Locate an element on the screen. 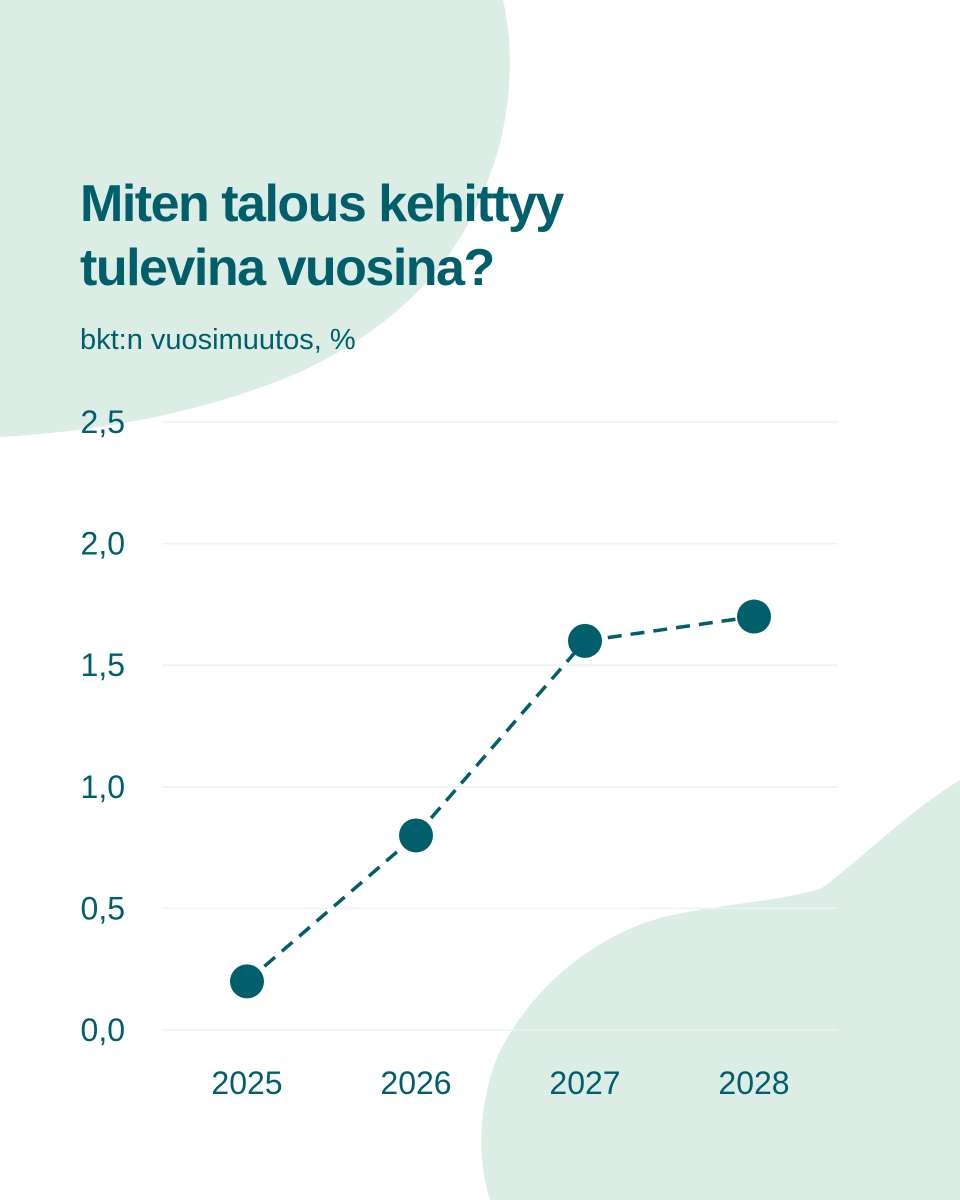  y-tick-label: 1,0 is located at coordinates (103, 787).